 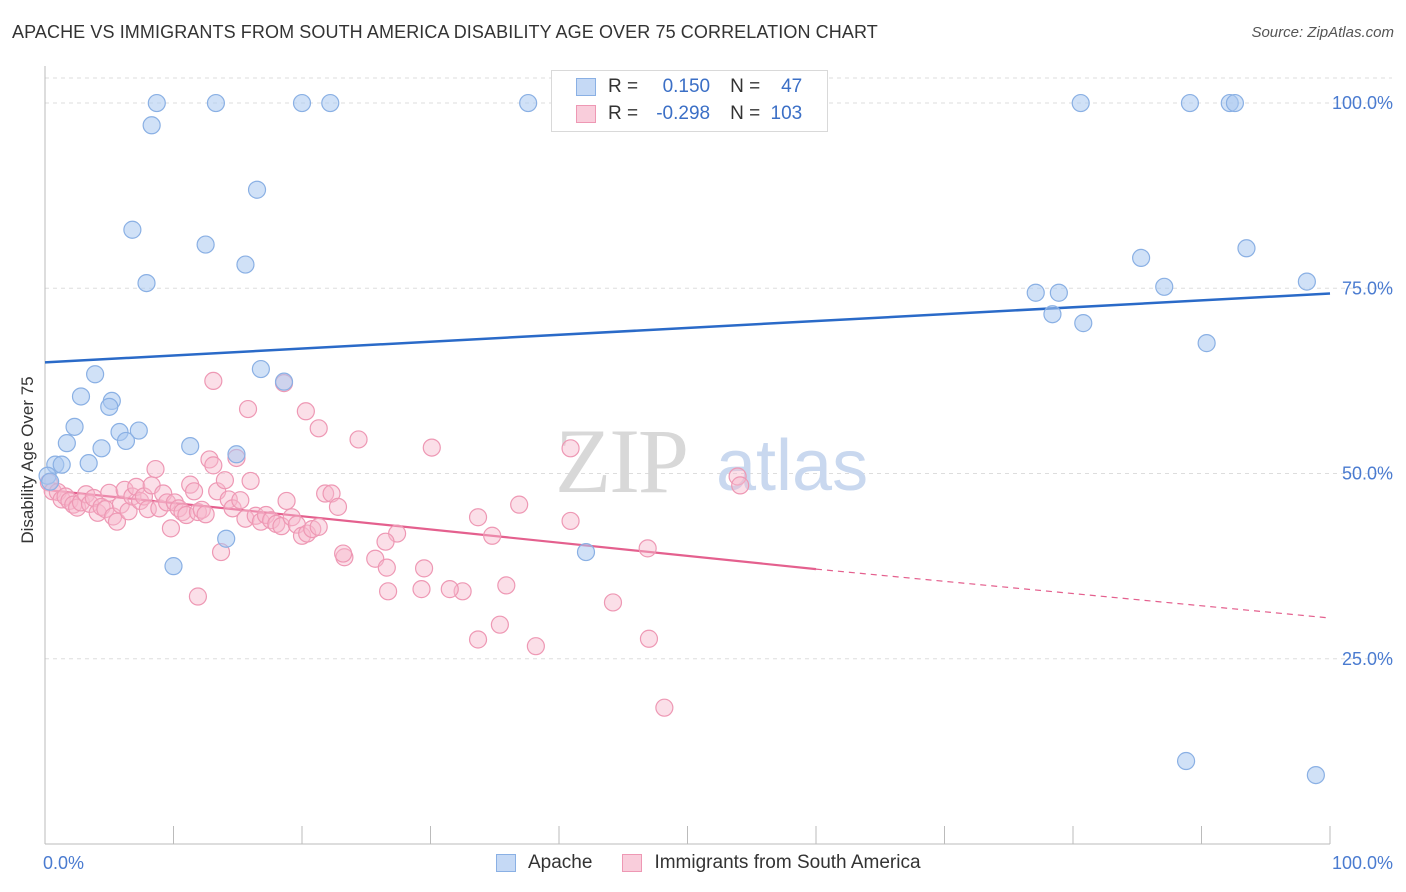 What do you see at coordinates (623, 113) in the screenshot?
I see `legend-r-label: R =` at bounding box center [623, 113].